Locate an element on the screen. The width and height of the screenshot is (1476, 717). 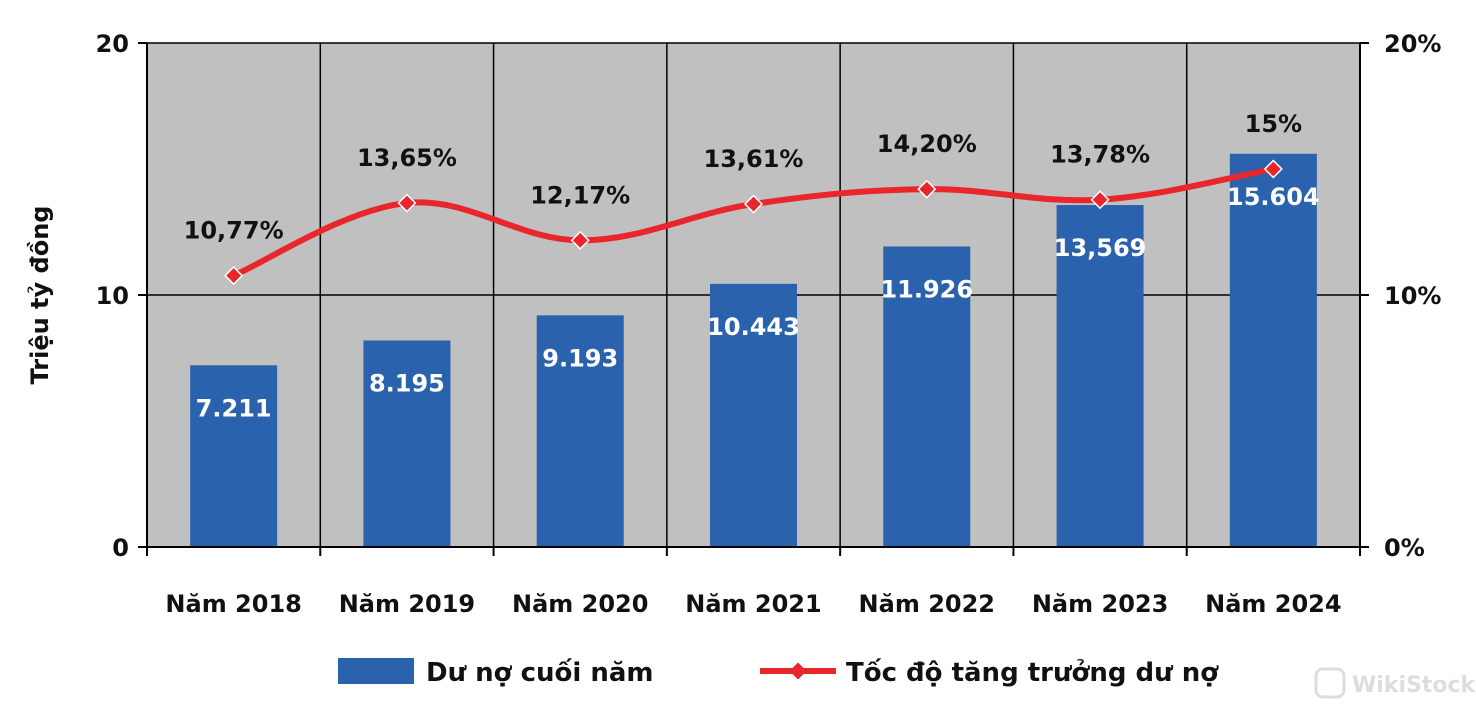
x-axis-category-label: Năm 2020 is located at coordinates (580, 604).